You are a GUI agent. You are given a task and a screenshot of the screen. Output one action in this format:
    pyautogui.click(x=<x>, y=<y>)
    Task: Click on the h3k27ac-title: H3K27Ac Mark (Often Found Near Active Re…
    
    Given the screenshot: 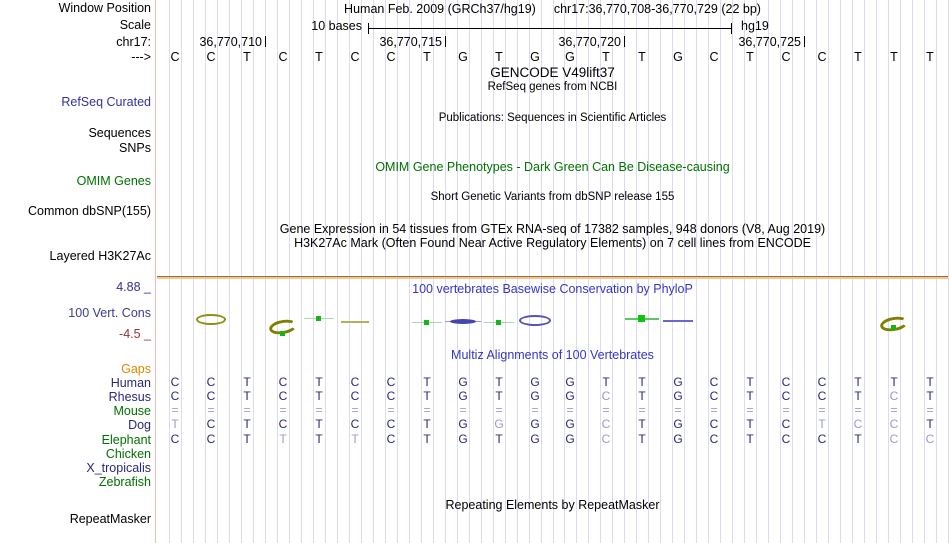 What is the action you would take?
    pyautogui.click(x=552, y=243)
    